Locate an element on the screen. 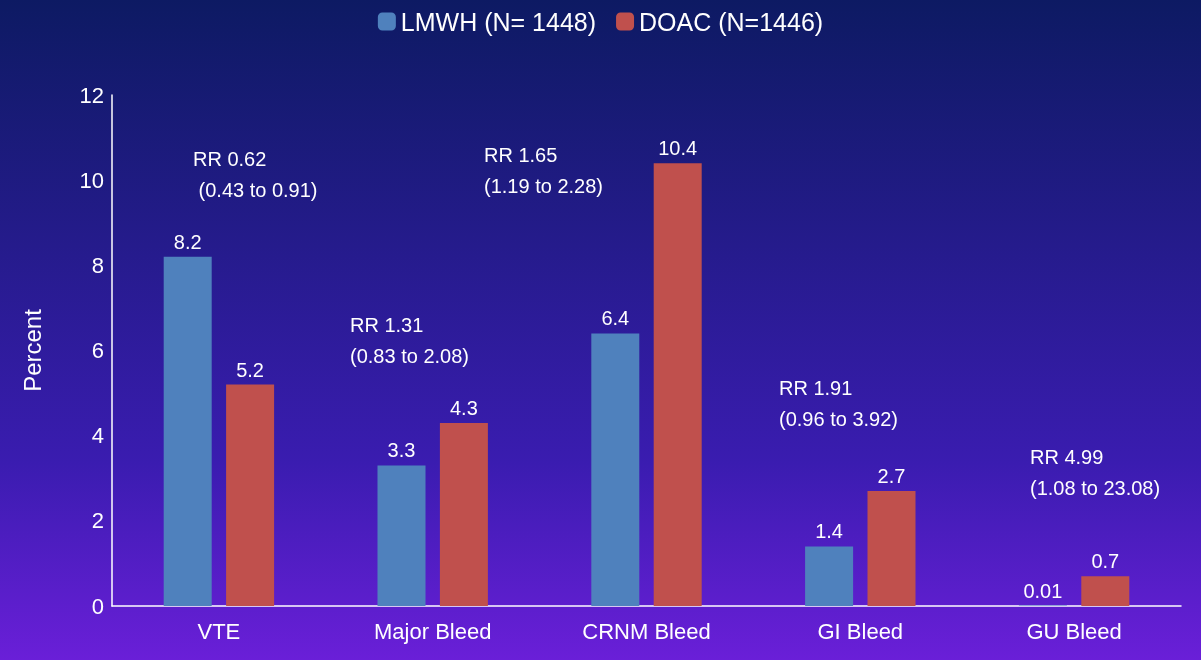 Image resolution: width=1201 pixels, height=660 pixels. y-tick-label: 10 is located at coordinates (91, 180).